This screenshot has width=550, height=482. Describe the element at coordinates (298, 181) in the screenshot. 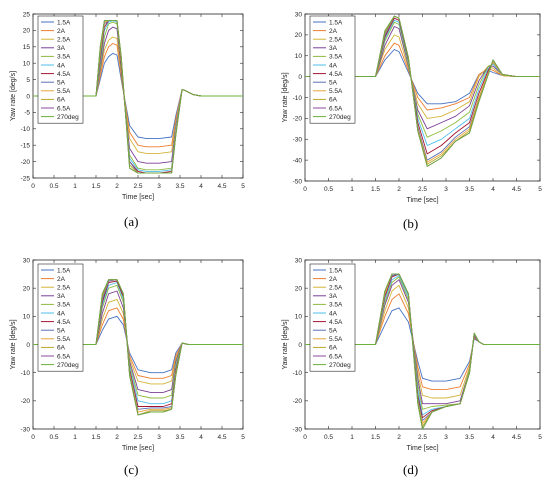

I see `y-tick-label: -50` at that location.